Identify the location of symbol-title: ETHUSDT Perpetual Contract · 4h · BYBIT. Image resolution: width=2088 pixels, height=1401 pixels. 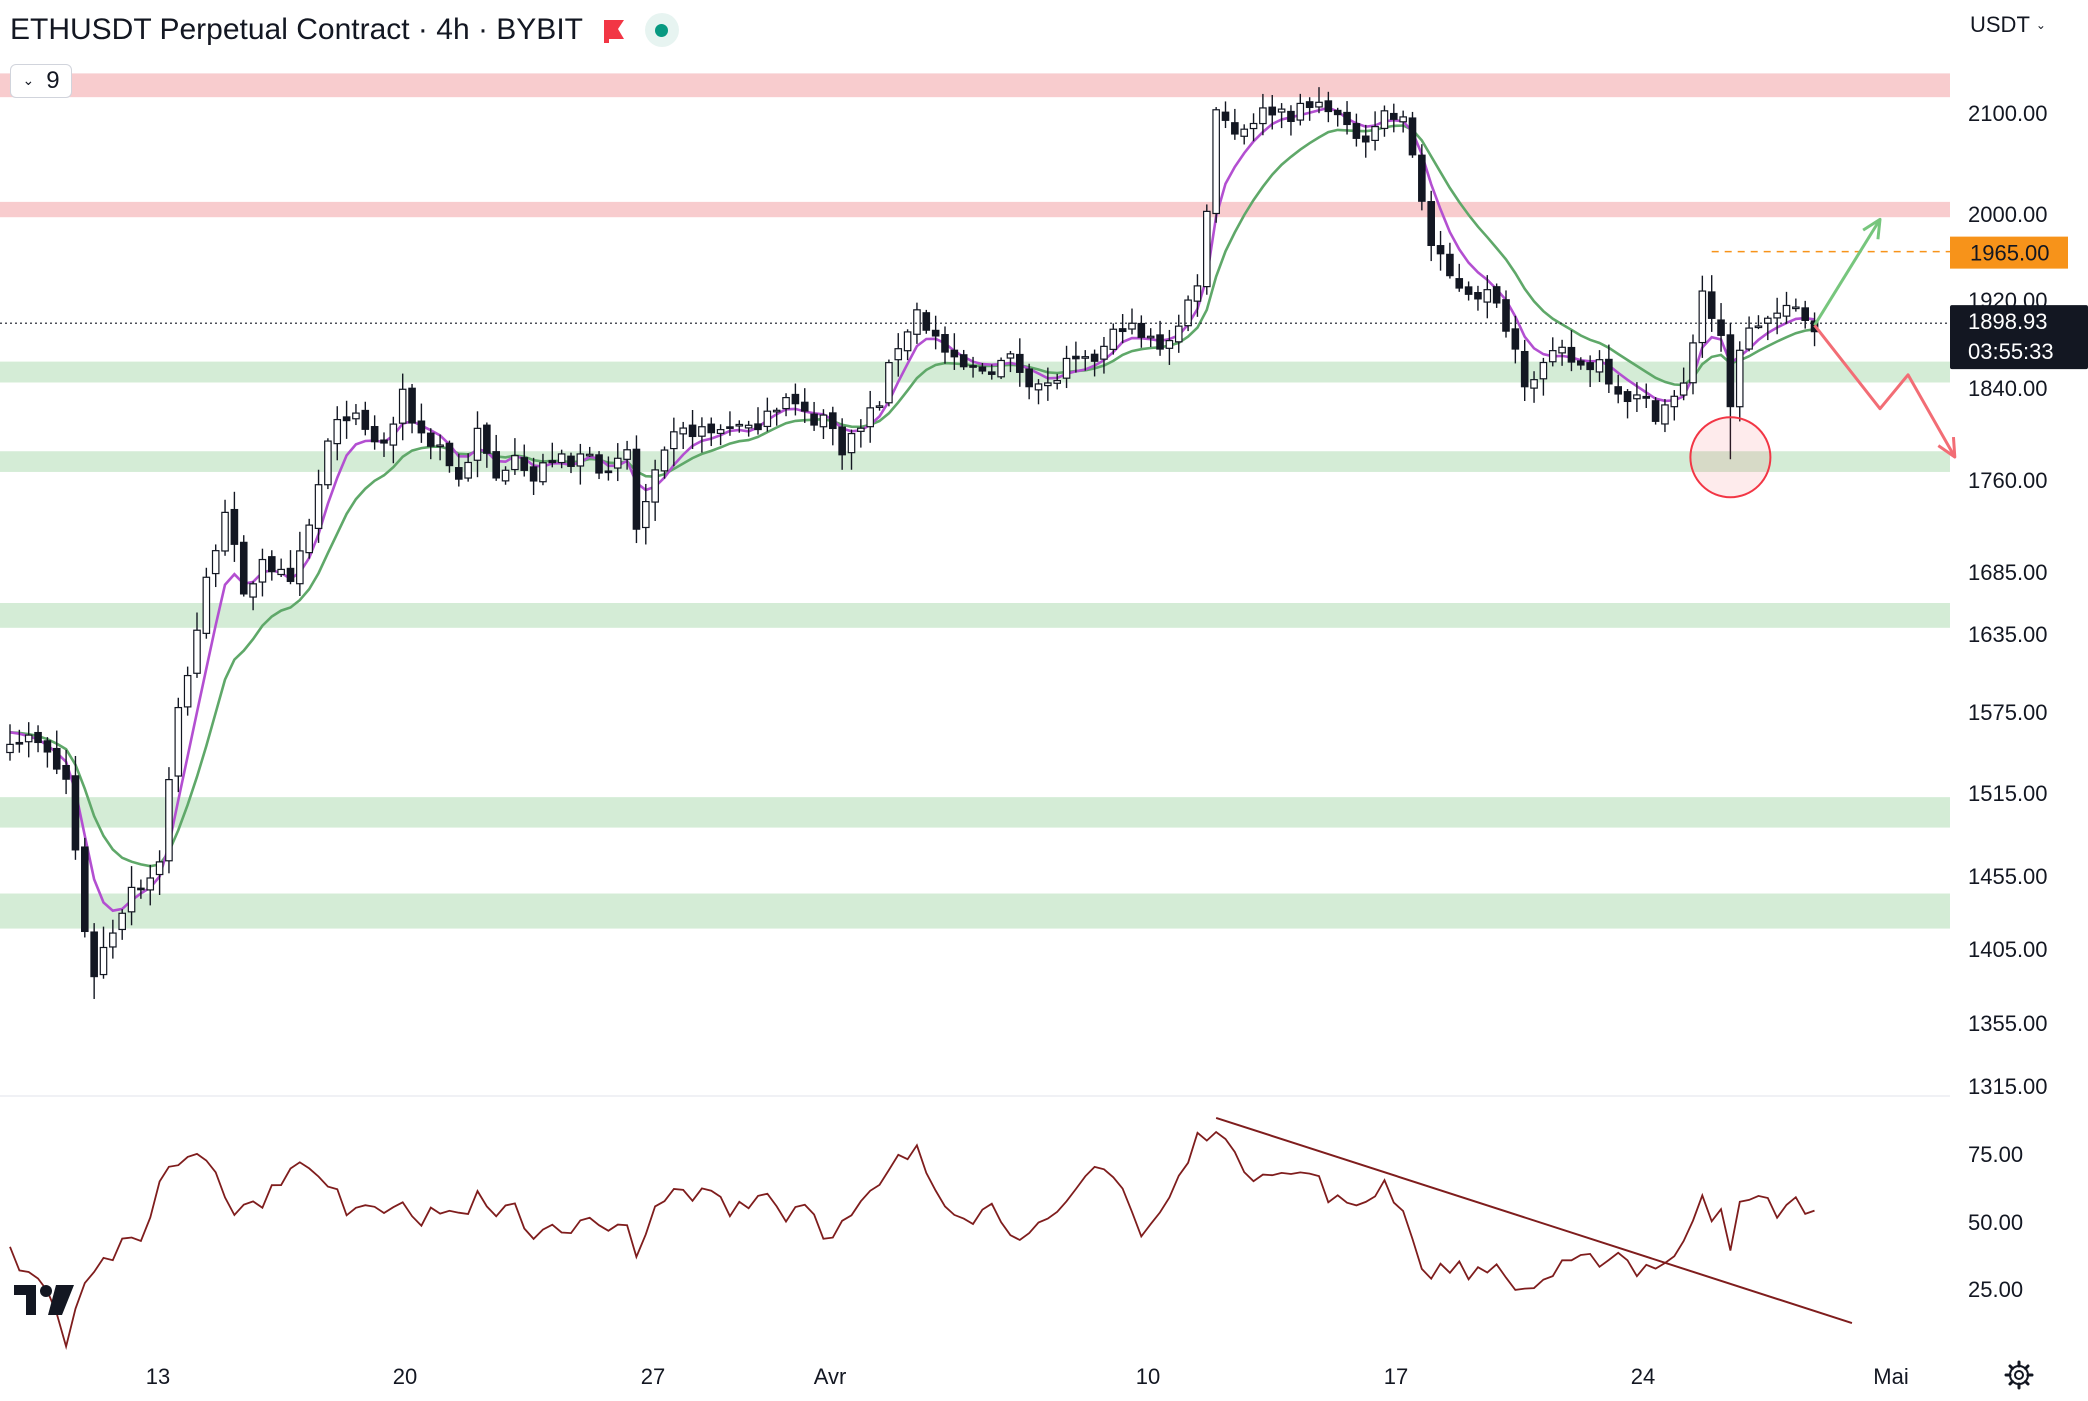
(296, 29).